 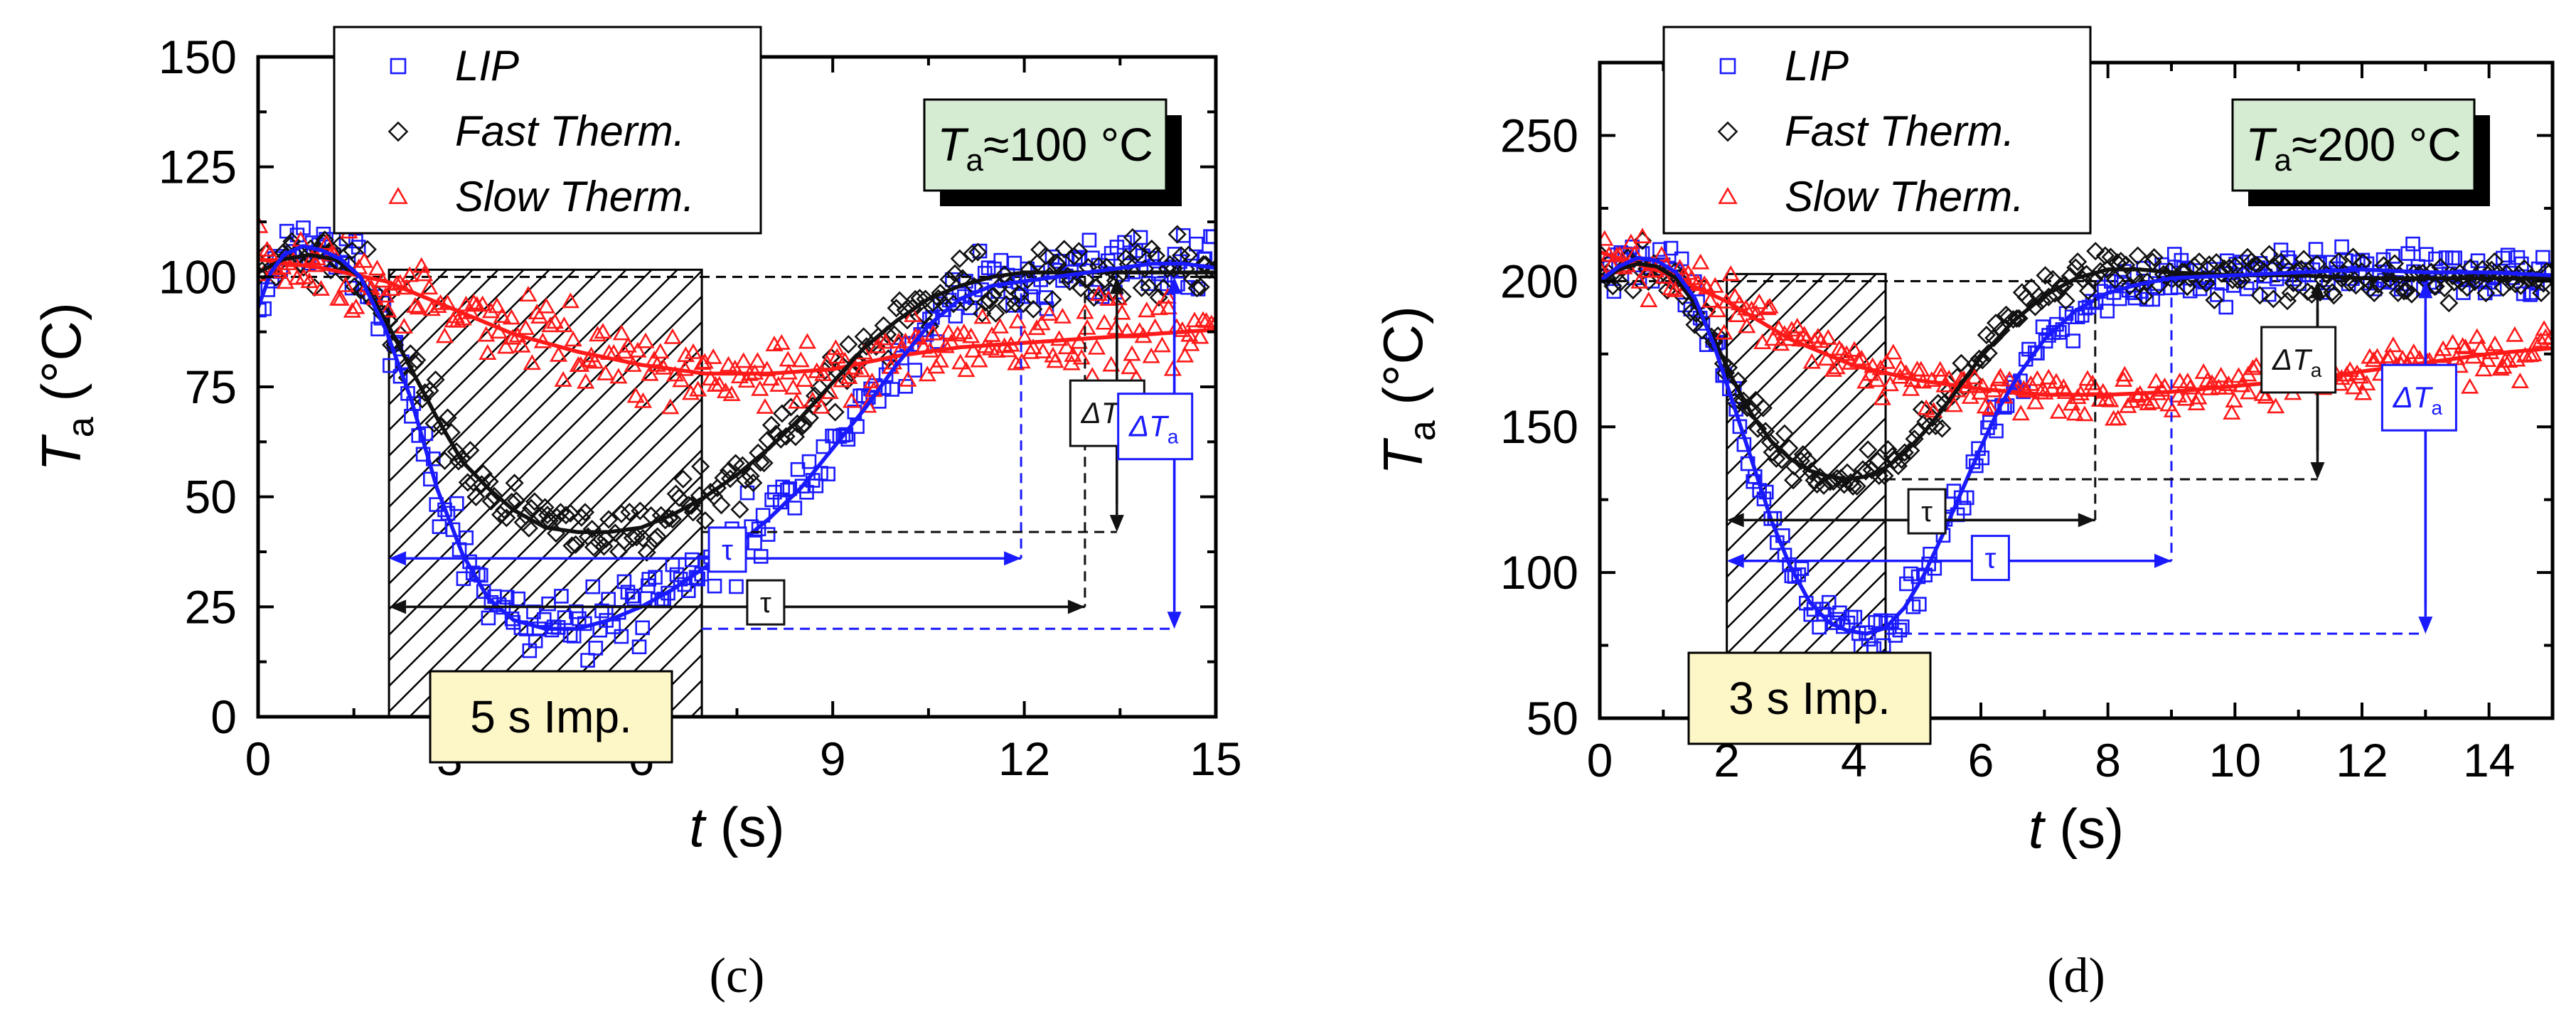 I want to click on legend-label-slow: Slow Therm., so click(x=575, y=197).